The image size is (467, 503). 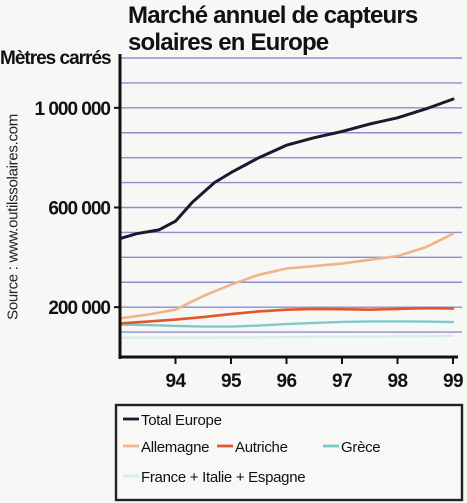 What do you see at coordinates (72, 109) in the screenshot?
I see `y-tick-label: 1 000 000` at bounding box center [72, 109].